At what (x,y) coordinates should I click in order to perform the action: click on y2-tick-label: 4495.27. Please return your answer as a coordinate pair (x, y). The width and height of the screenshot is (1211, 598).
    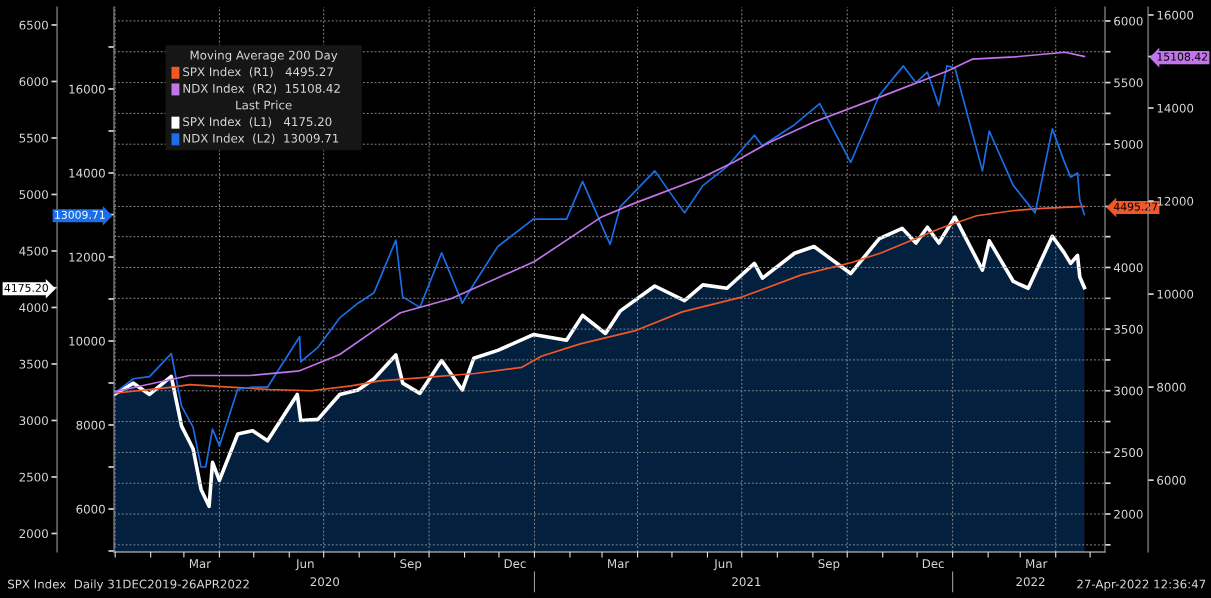
    Looking at the image, I should click on (1135, 206).